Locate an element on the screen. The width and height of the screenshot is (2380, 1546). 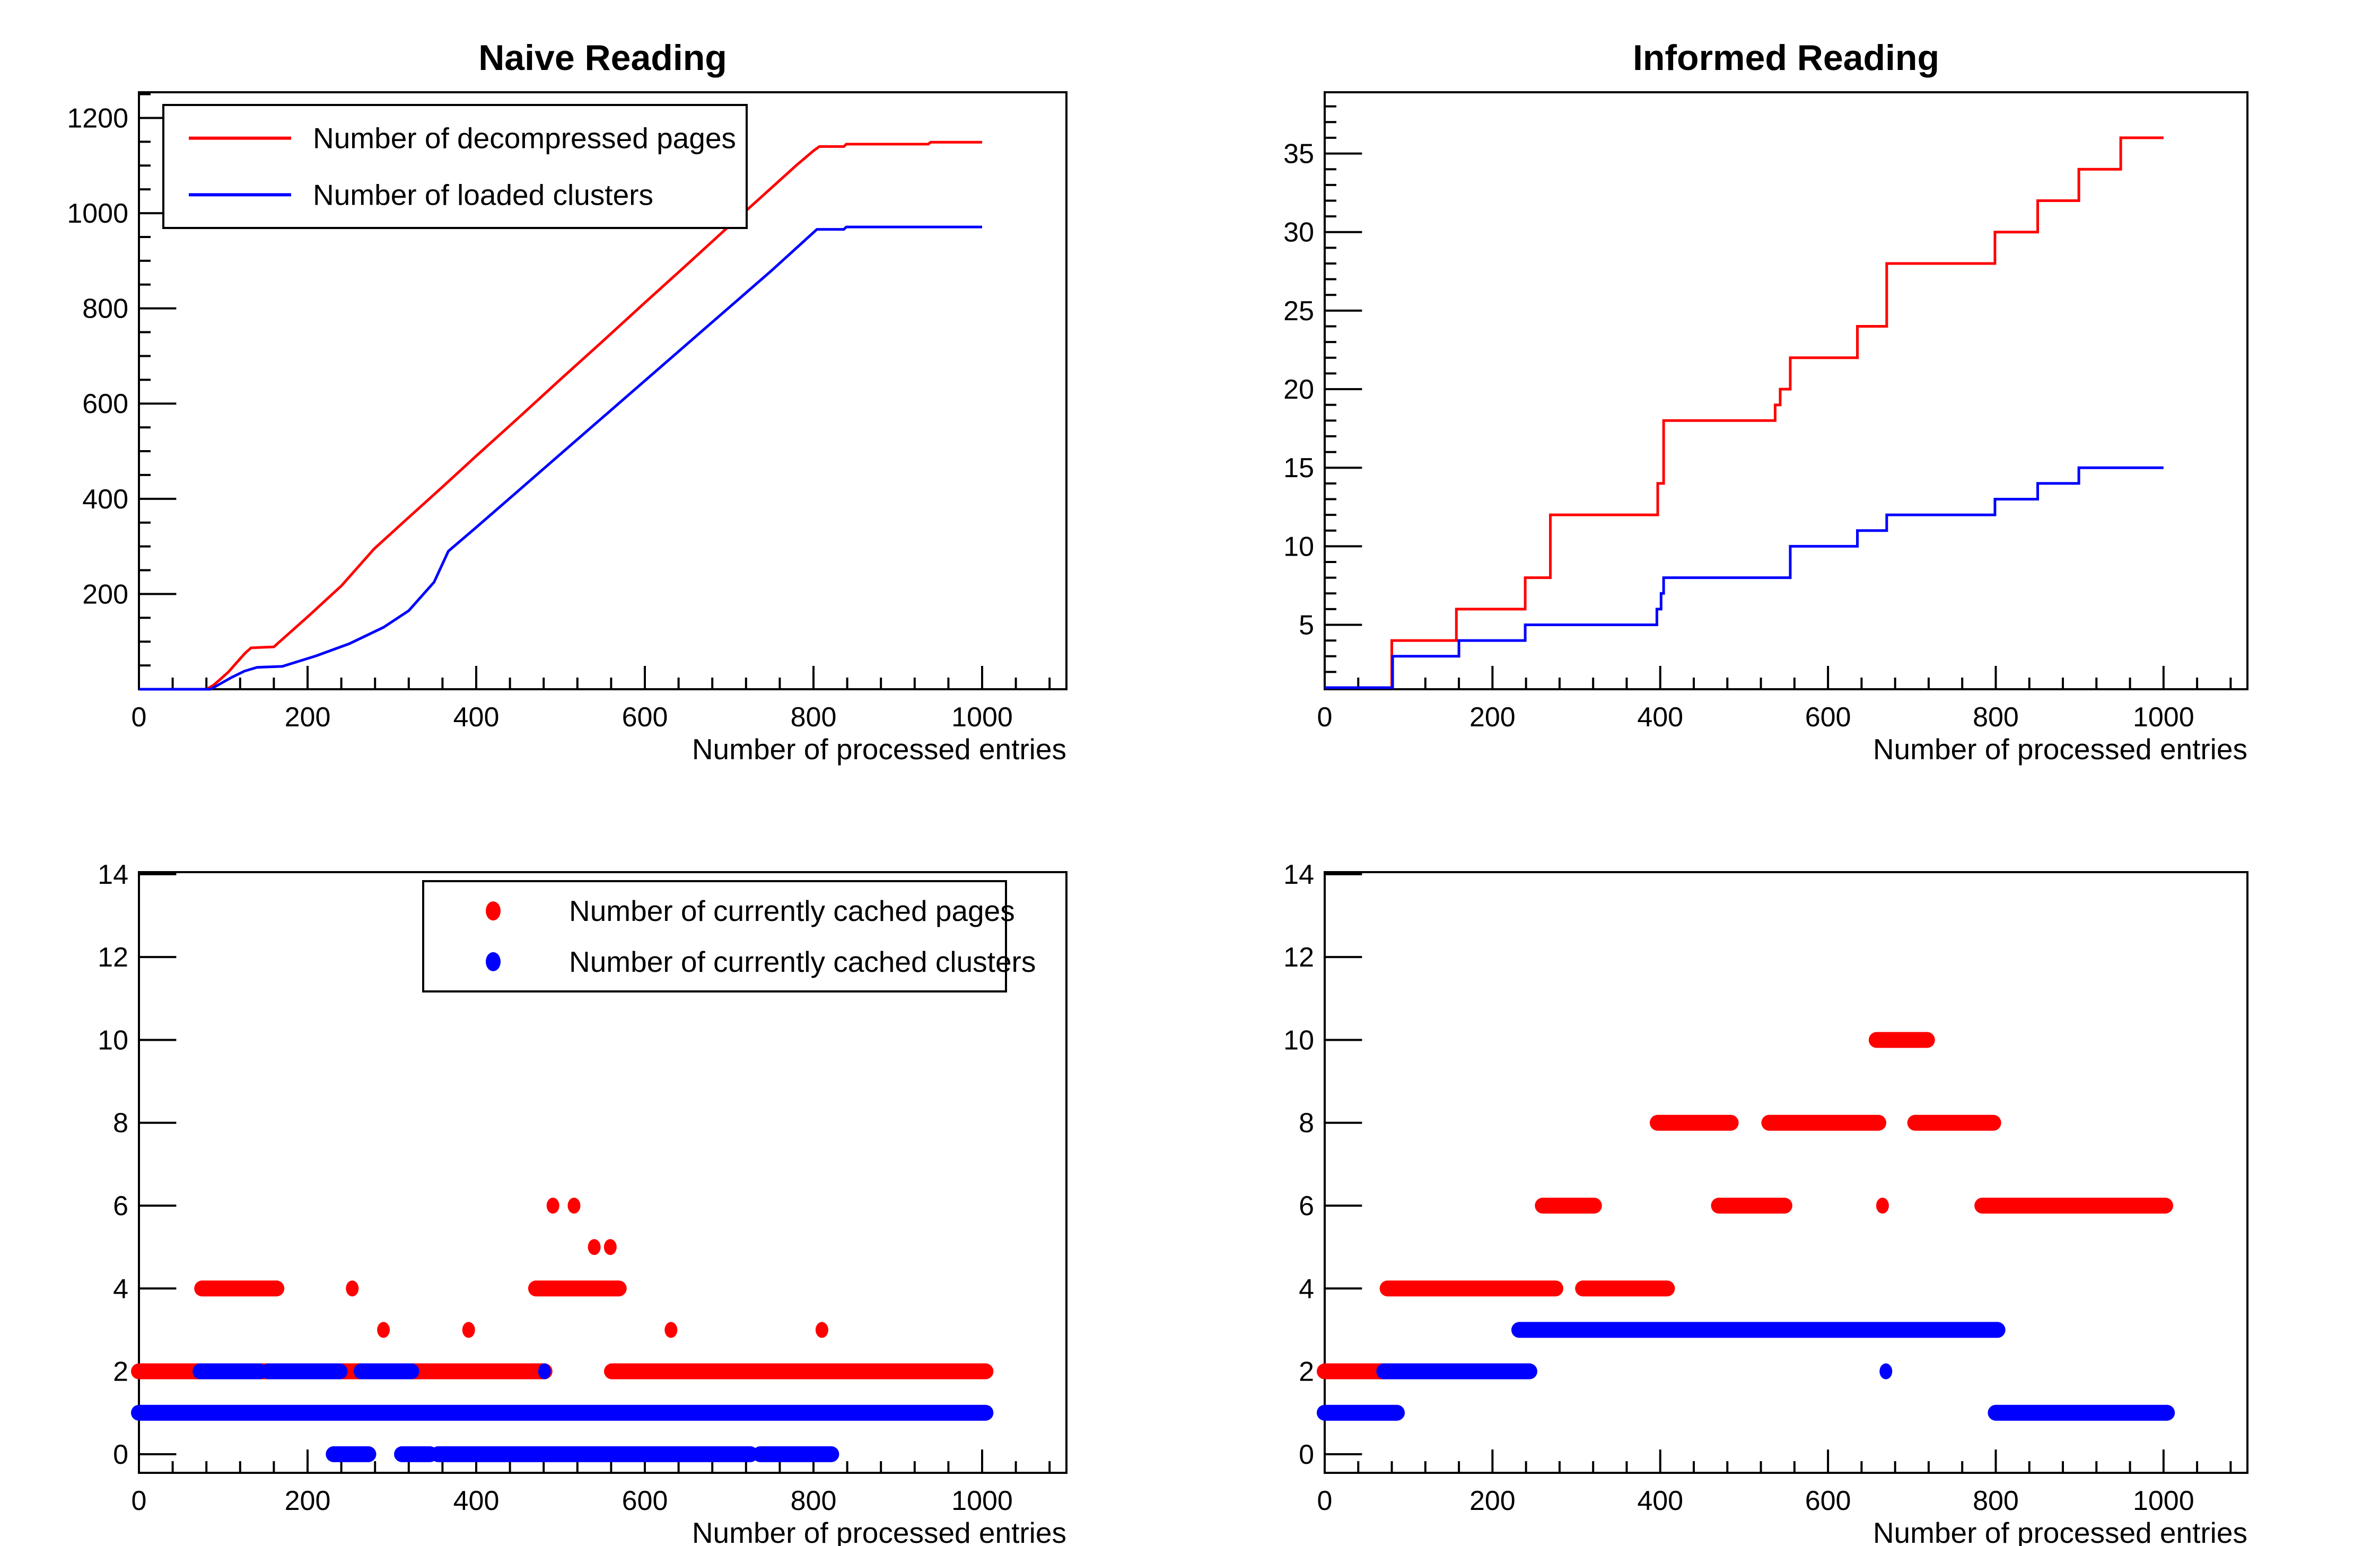
y-tick-label: 20 is located at coordinates (1298, 390).